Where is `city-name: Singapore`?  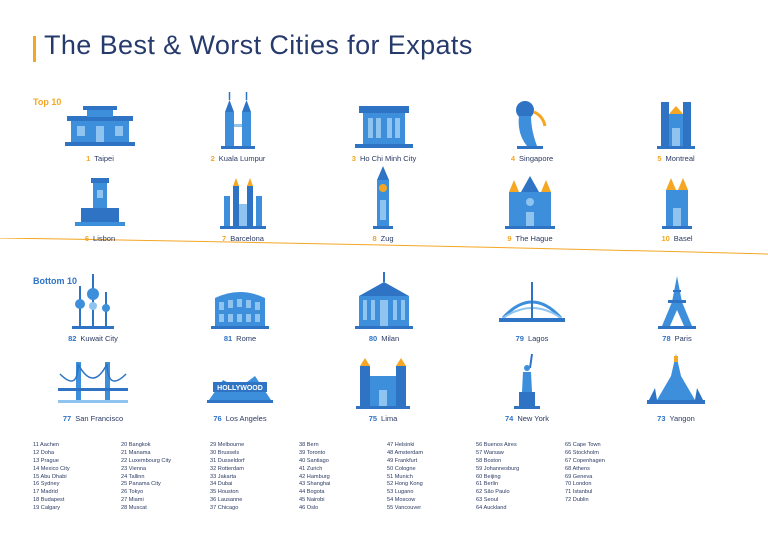 city-name: Singapore is located at coordinates (536, 158).